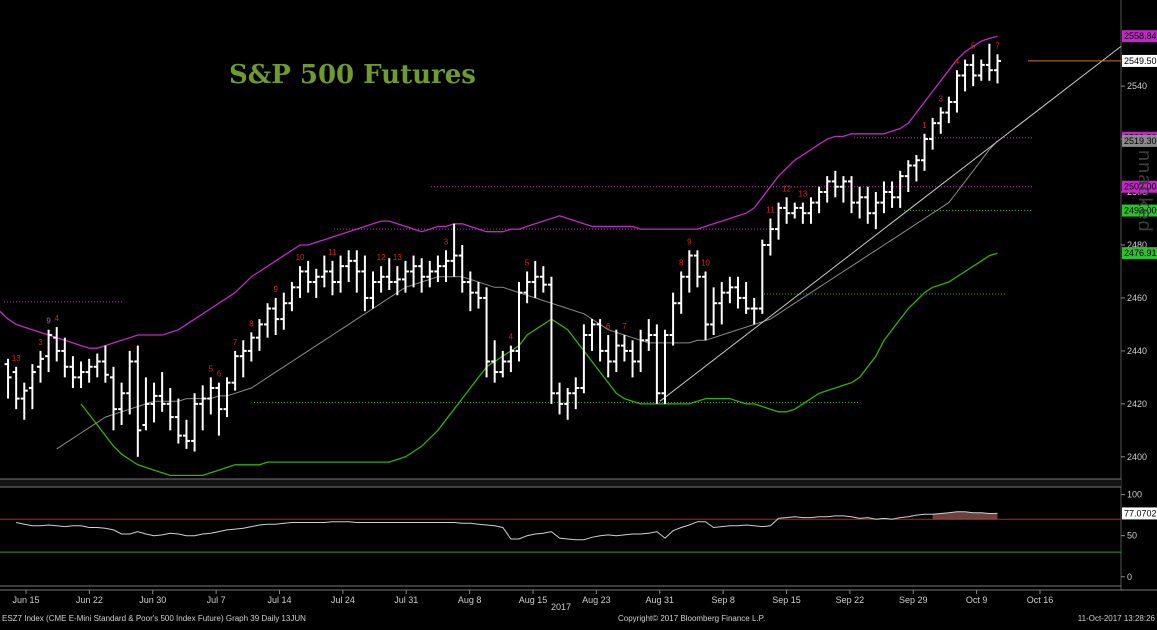 Image resolution: width=1157 pixels, height=630 pixels. What do you see at coordinates (659, 600) in the screenshot?
I see `x-tick-label: Aug 31` at bounding box center [659, 600].